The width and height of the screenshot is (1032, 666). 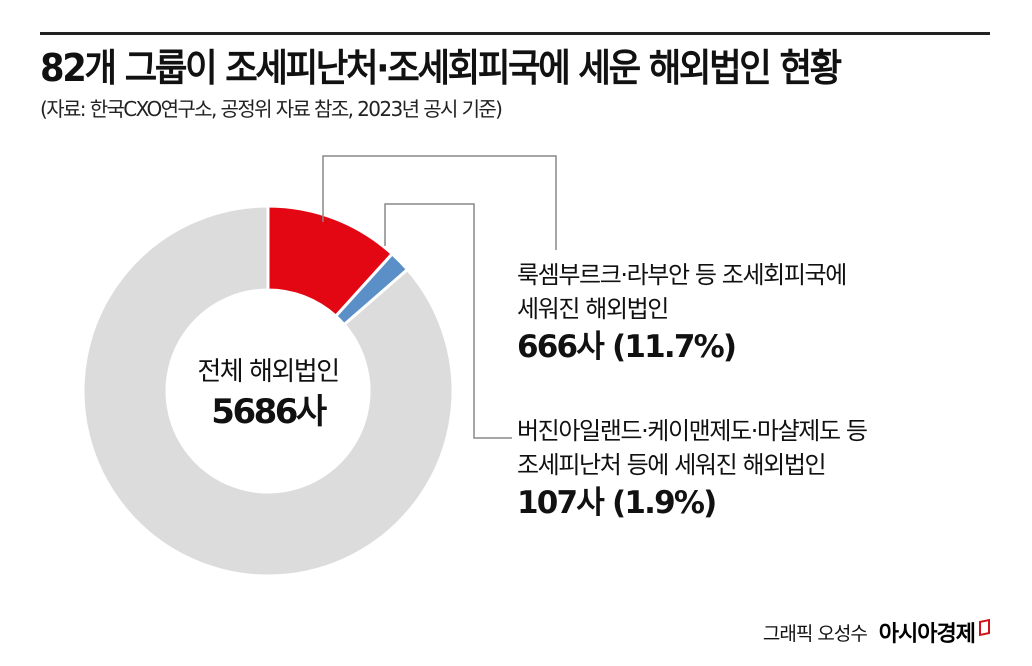 What do you see at coordinates (627, 347) in the screenshot?
I see `callout-1-value: 666사 (11.7%)` at bounding box center [627, 347].